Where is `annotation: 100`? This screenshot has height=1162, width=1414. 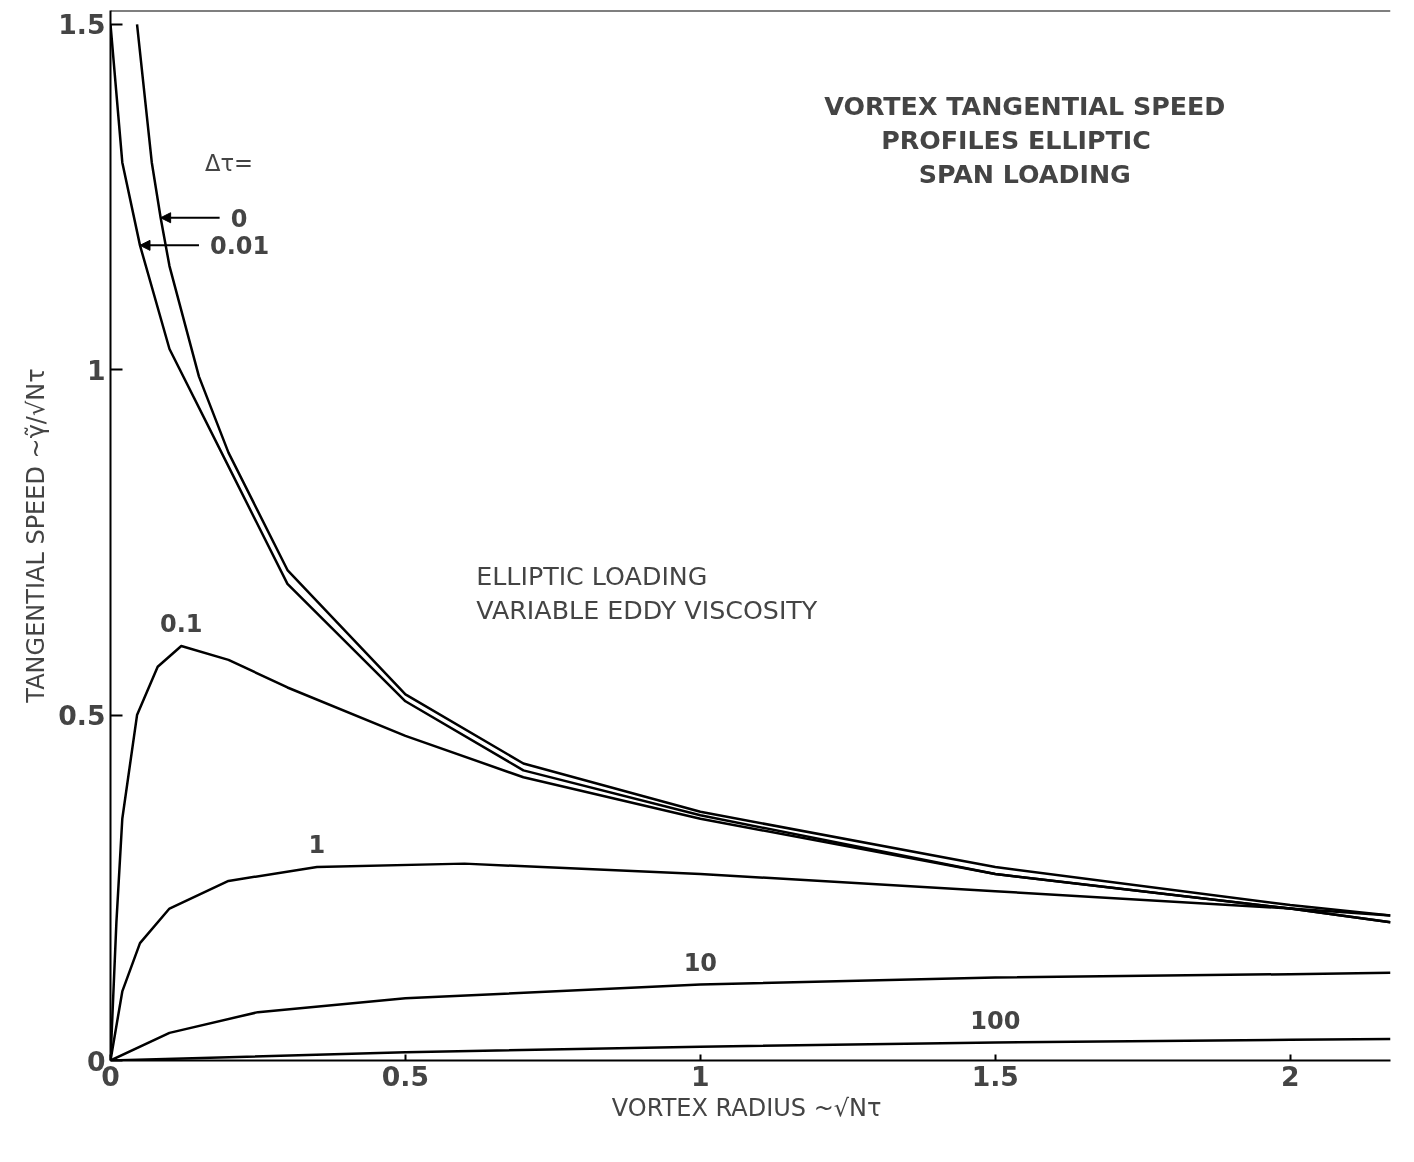 annotation: 100 is located at coordinates (995, 1020).